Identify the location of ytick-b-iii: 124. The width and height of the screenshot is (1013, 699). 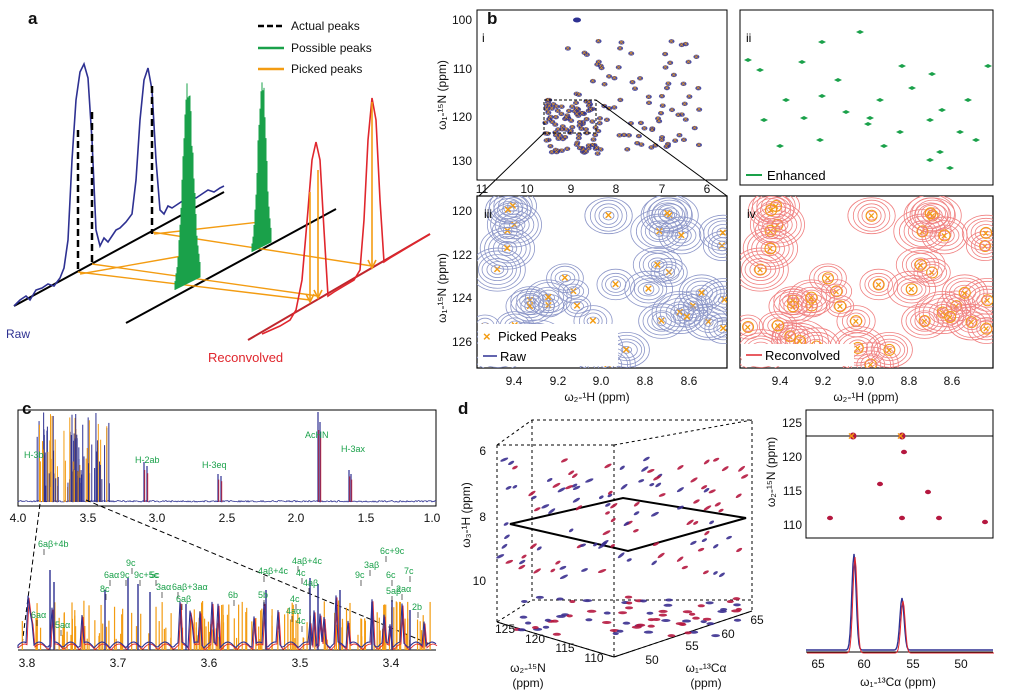
(462, 298).